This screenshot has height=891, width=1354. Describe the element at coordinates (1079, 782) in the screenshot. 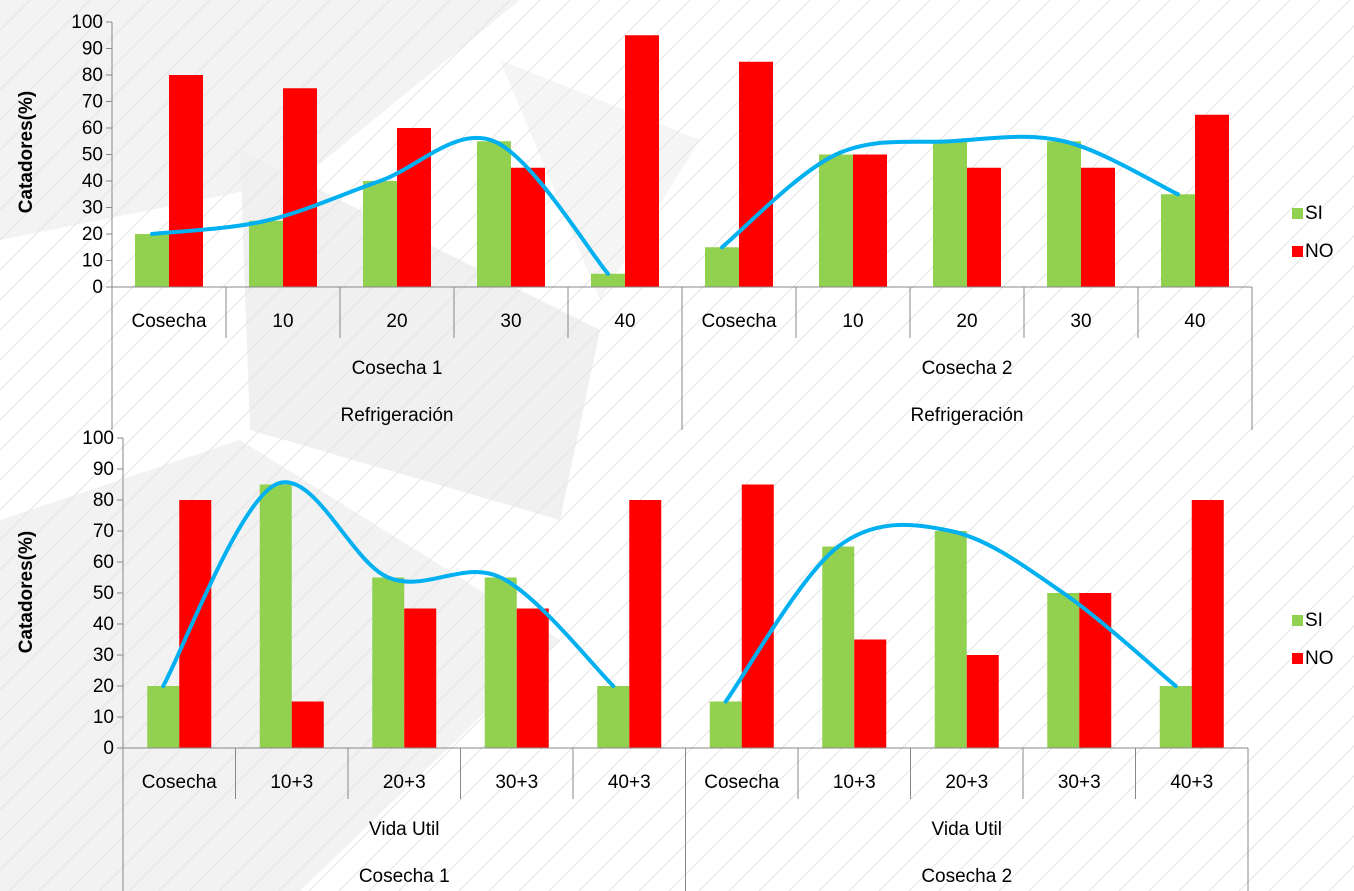

I see `category-label: 30+3` at that location.